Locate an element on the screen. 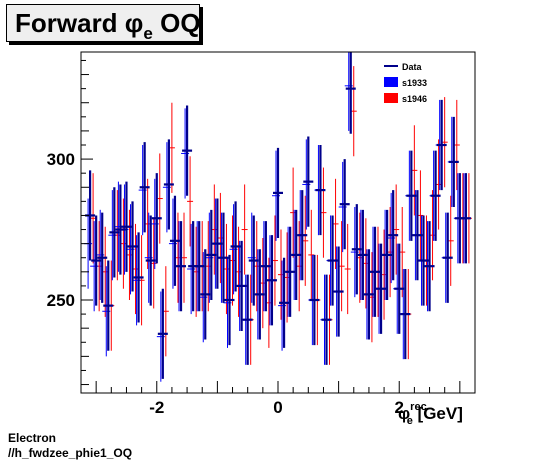  legend: Data s1933 s1946 is located at coordinates (405, 83).